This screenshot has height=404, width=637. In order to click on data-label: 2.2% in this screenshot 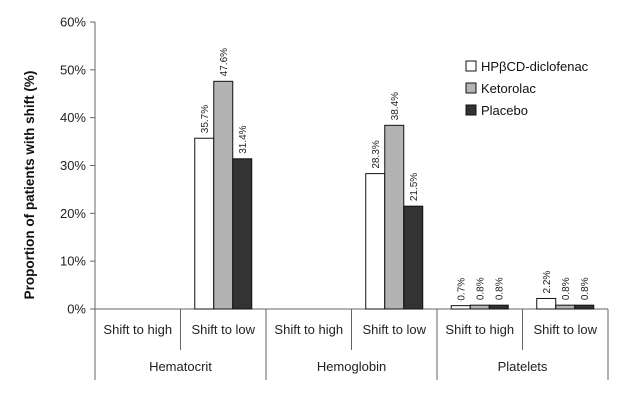, I will do `click(547, 282)`.